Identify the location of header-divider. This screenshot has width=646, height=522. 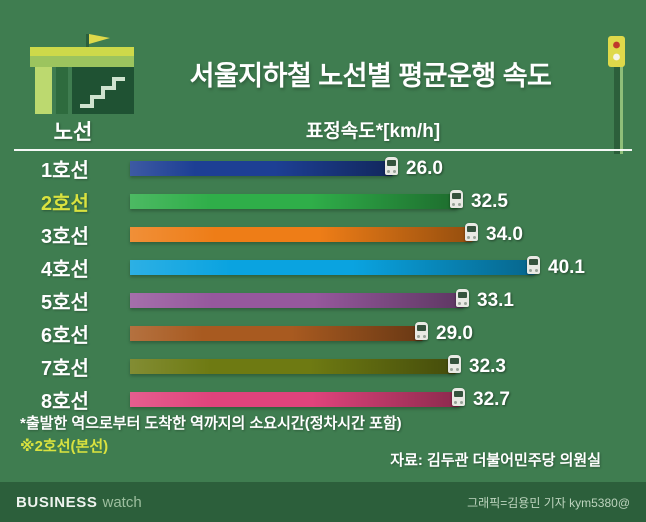
(323, 150).